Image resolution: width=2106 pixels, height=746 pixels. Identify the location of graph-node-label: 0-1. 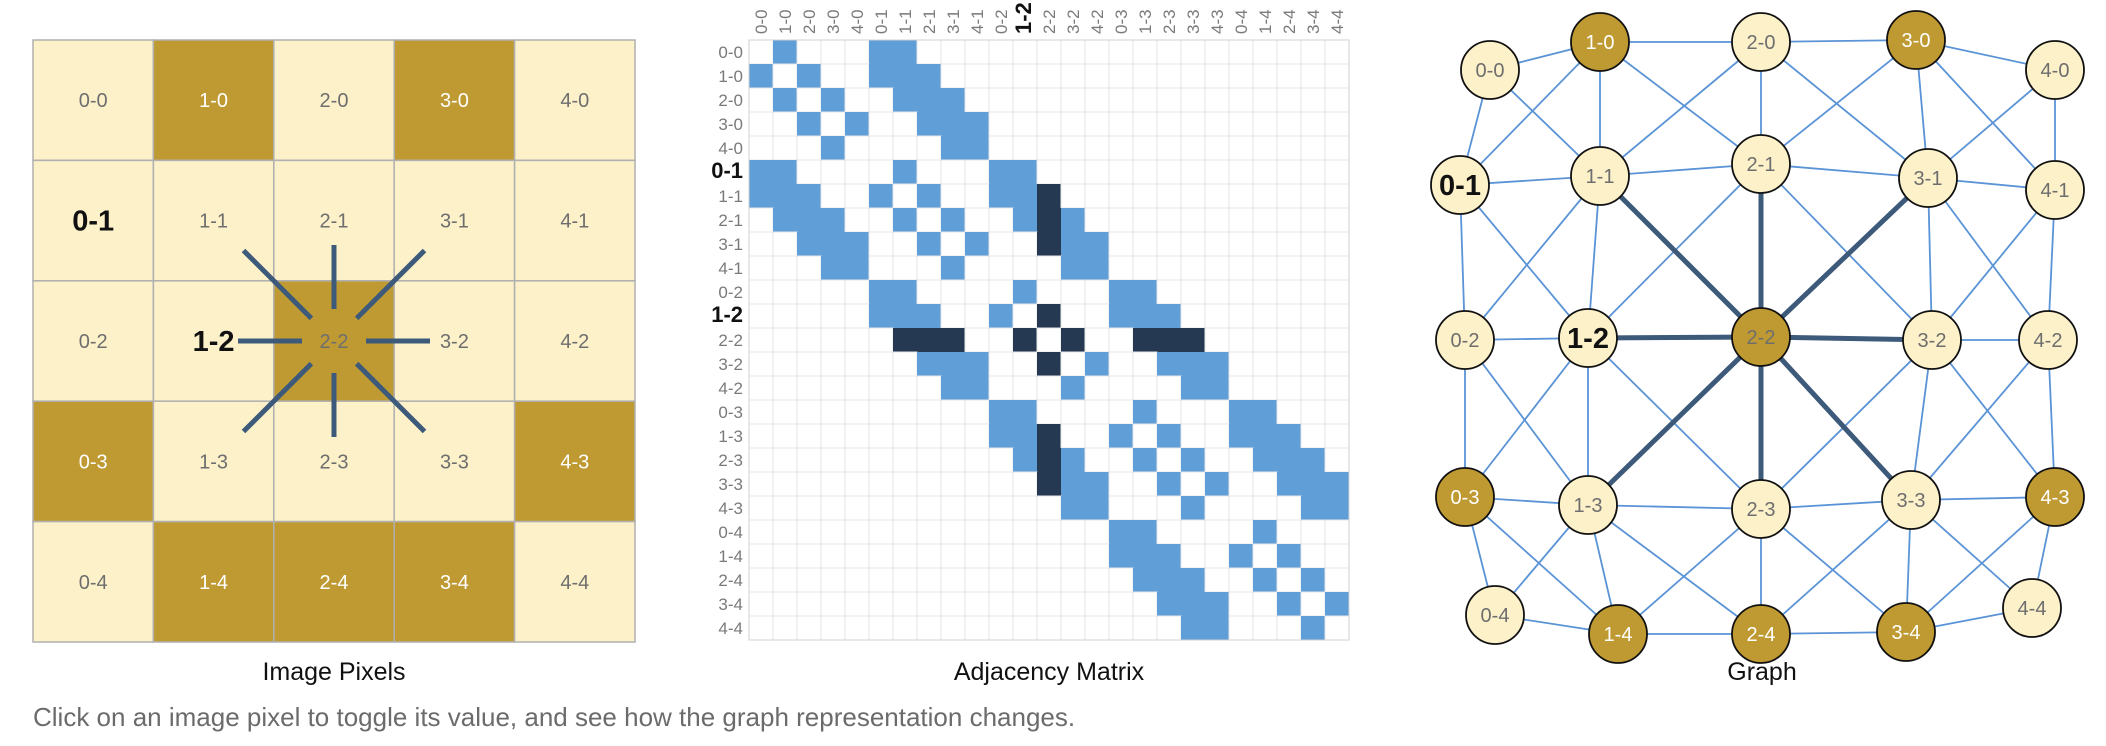
(1460, 186).